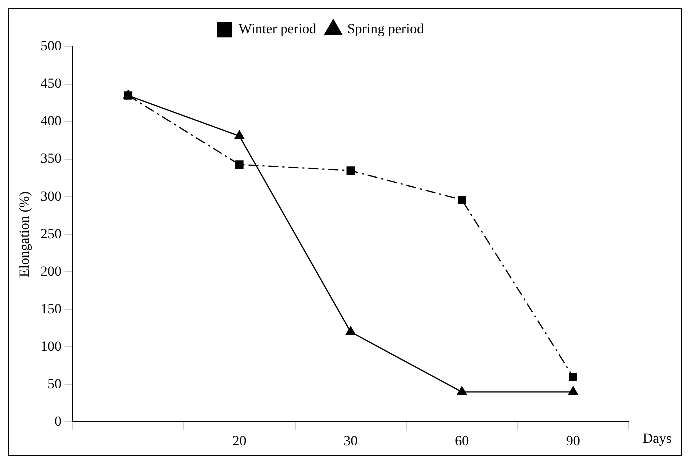  What do you see at coordinates (657, 439) in the screenshot?
I see `x-axis-title: Days` at bounding box center [657, 439].